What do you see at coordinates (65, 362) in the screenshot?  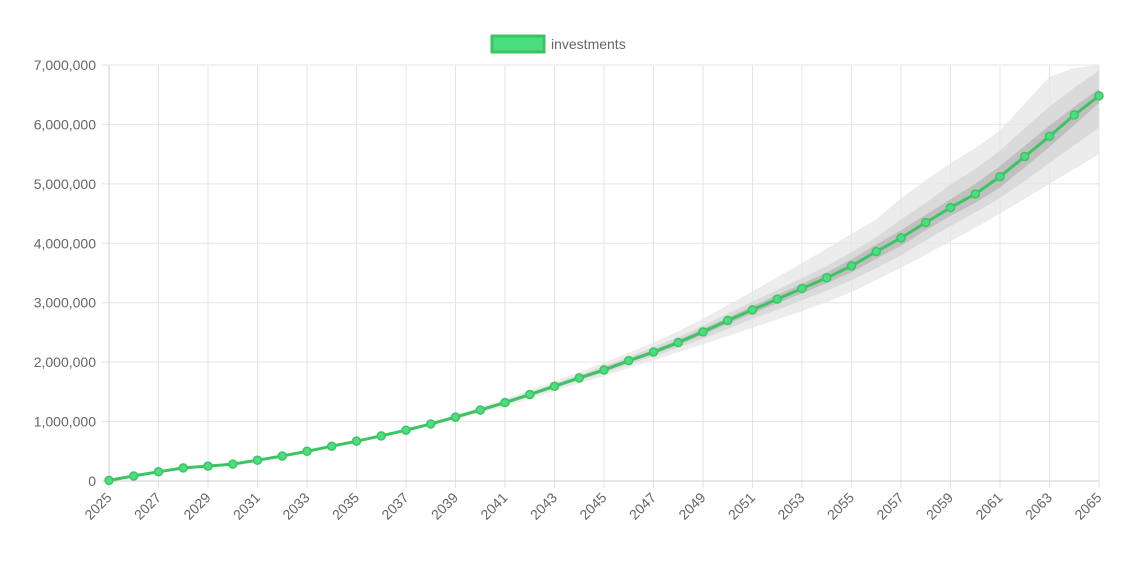 I see `y-tick-label: 2,000,000` at bounding box center [65, 362].